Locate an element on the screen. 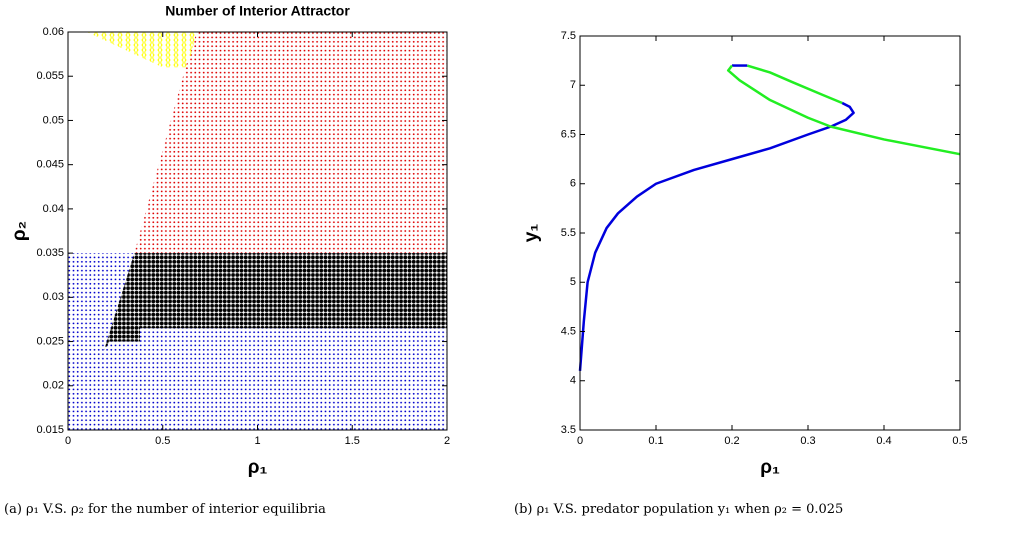  y-axis-label: y₁ is located at coordinates (531, 233).